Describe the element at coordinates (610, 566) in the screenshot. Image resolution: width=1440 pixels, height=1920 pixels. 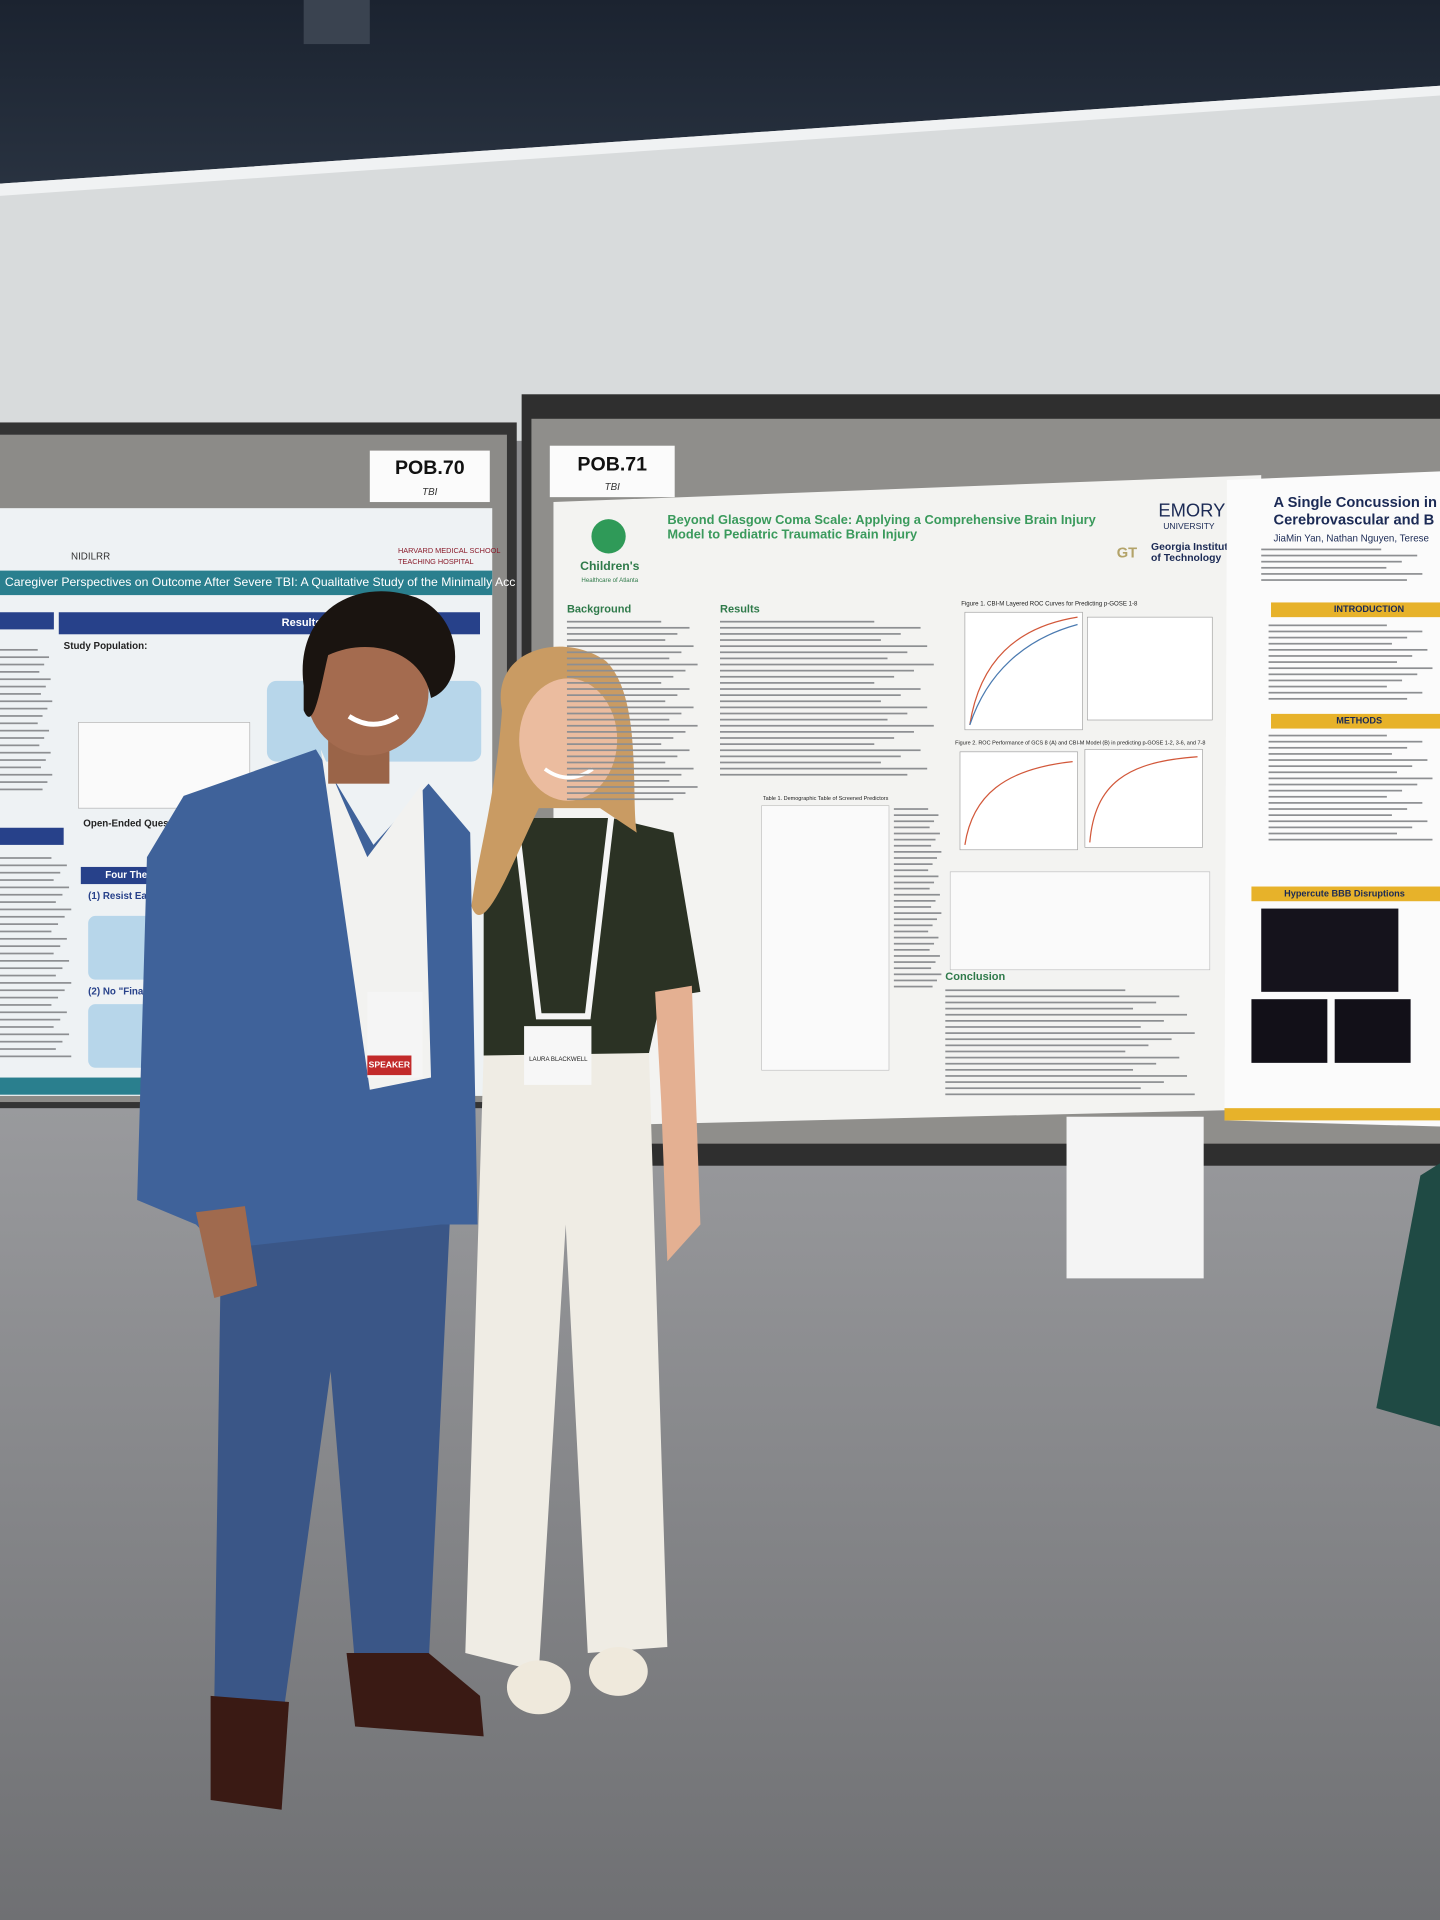
I see `logo-text: Children's` at that location.